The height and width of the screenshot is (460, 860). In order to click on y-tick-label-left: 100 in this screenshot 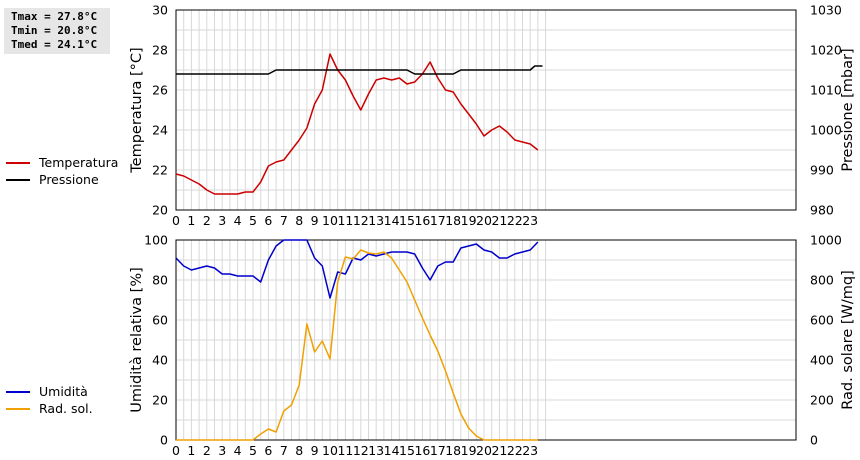, I will do `click(156, 240)`.